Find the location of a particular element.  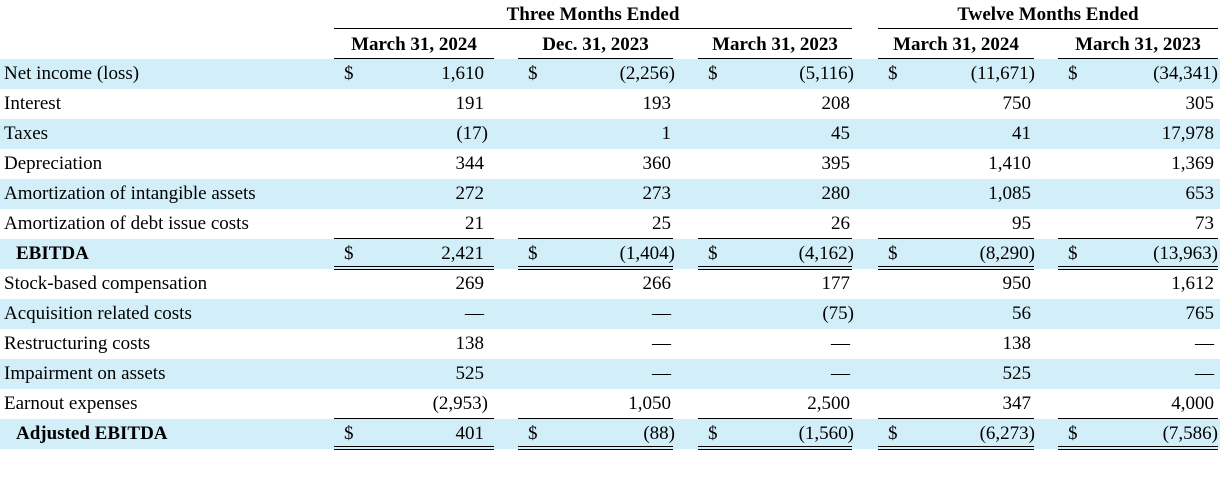

row-value: 1,369 is located at coordinates (1192, 163).